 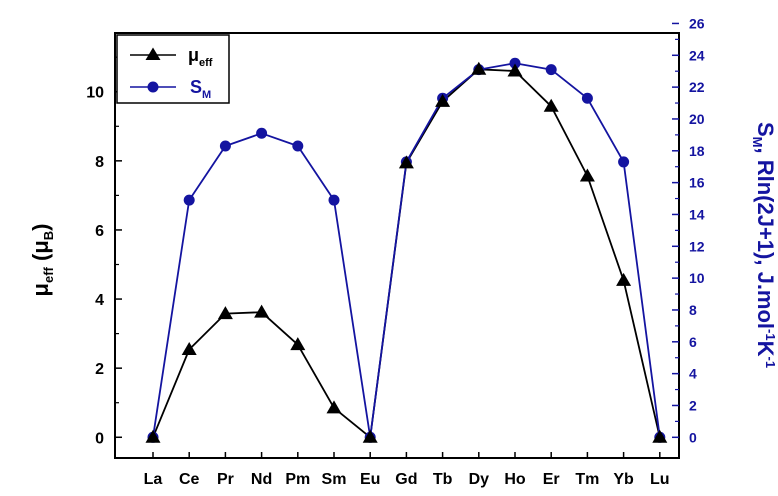 What do you see at coordinates (370, 479) in the screenshot?
I see `x-tick-label: Eu` at bounding box center [370, 479].